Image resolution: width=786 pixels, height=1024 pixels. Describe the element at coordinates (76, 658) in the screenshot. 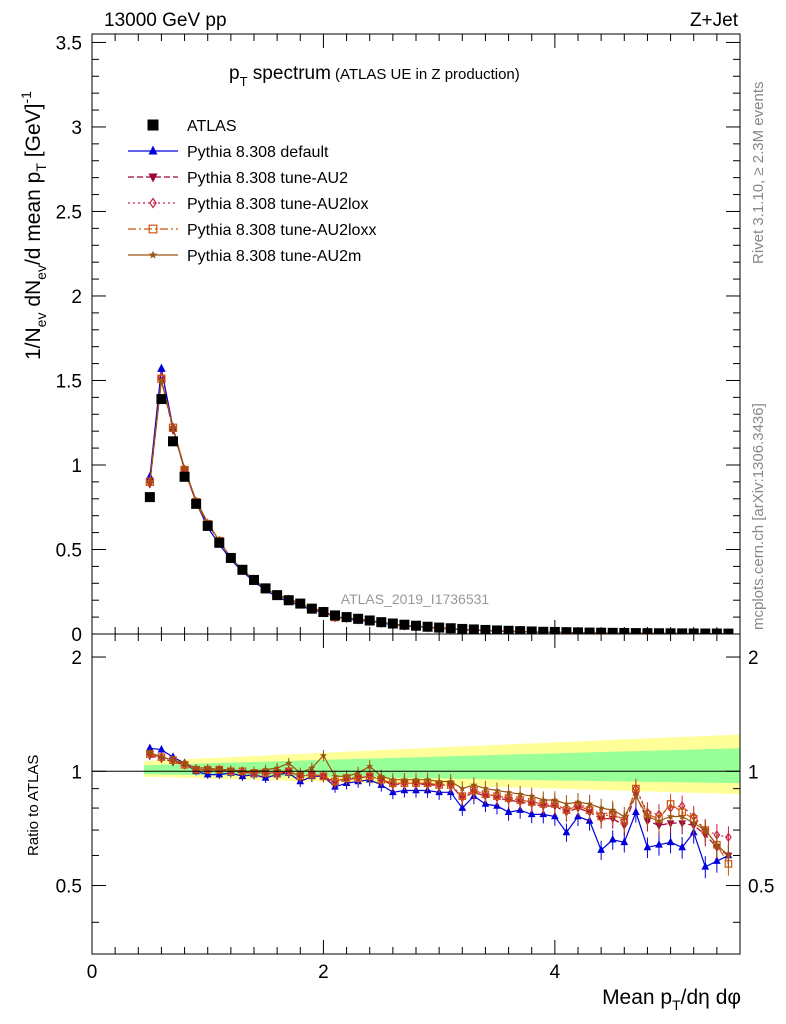

I see `ratio-y-tick-label: 2` at that location.